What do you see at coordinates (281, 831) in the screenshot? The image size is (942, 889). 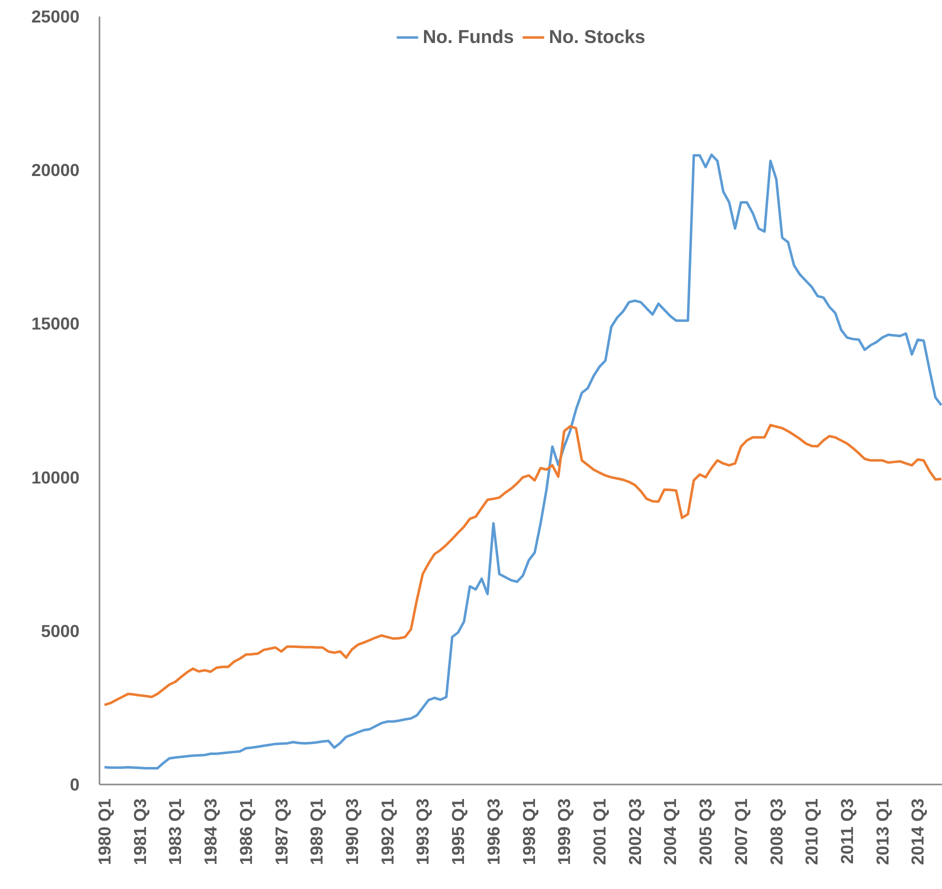 I see `x-tick-label: 1987 Q3` at bounding box center [281, 831].